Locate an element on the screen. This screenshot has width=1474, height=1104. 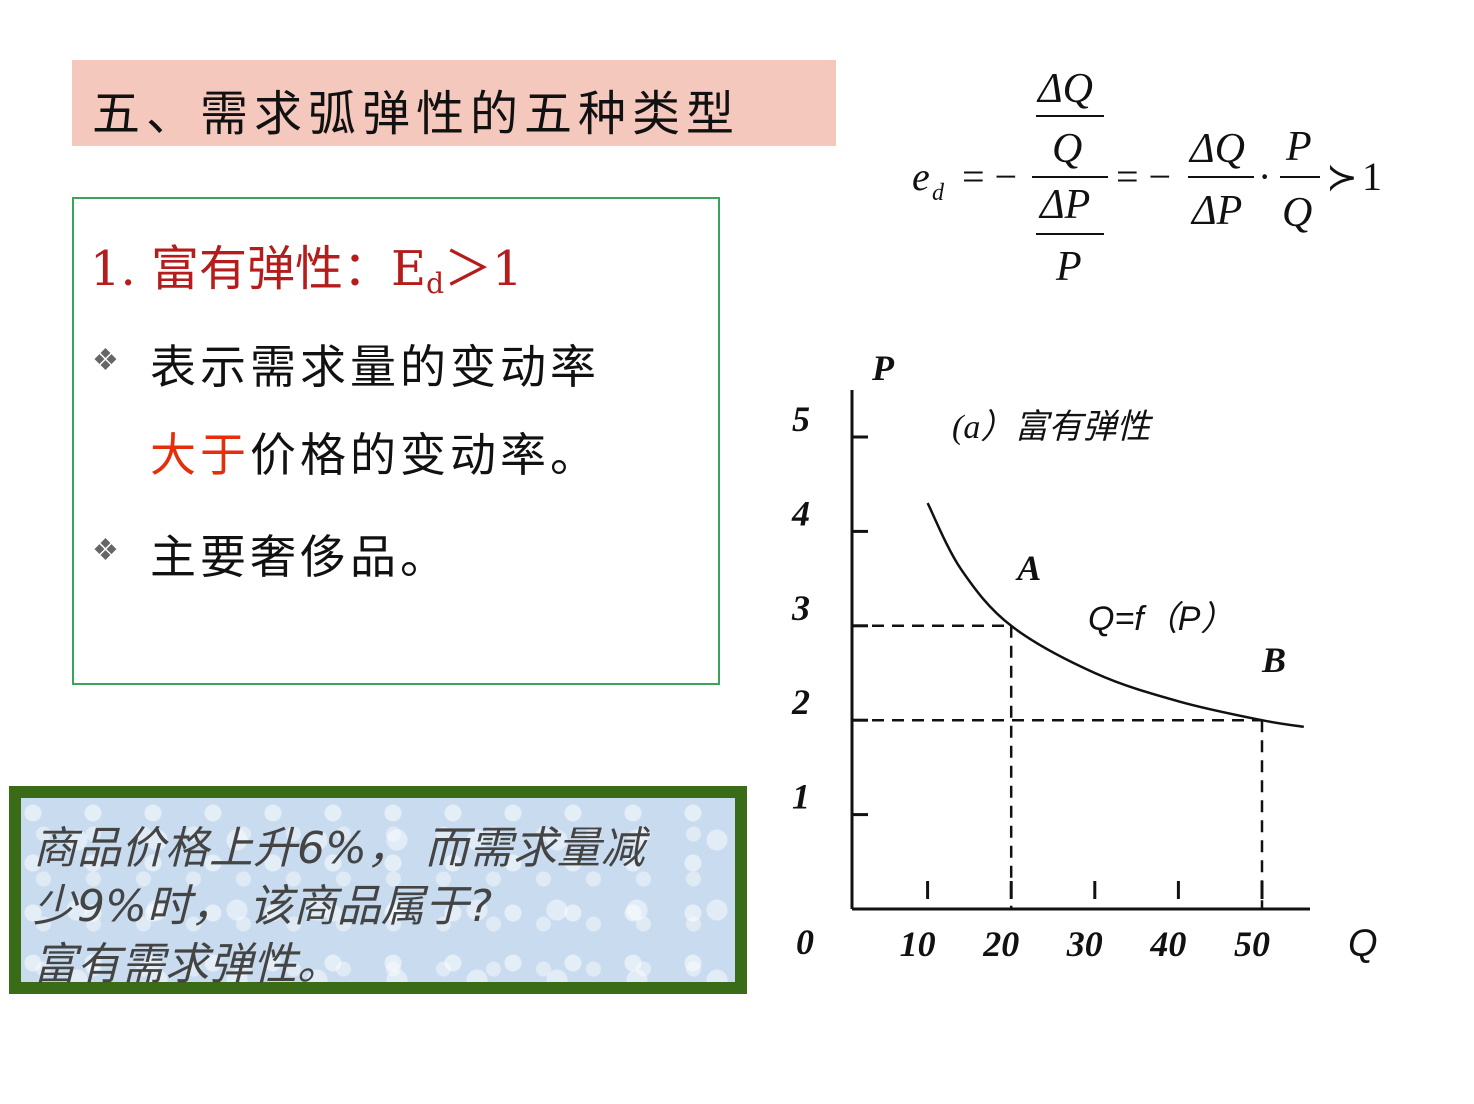
y-axis-label: P is located at coordinates (883, 368).